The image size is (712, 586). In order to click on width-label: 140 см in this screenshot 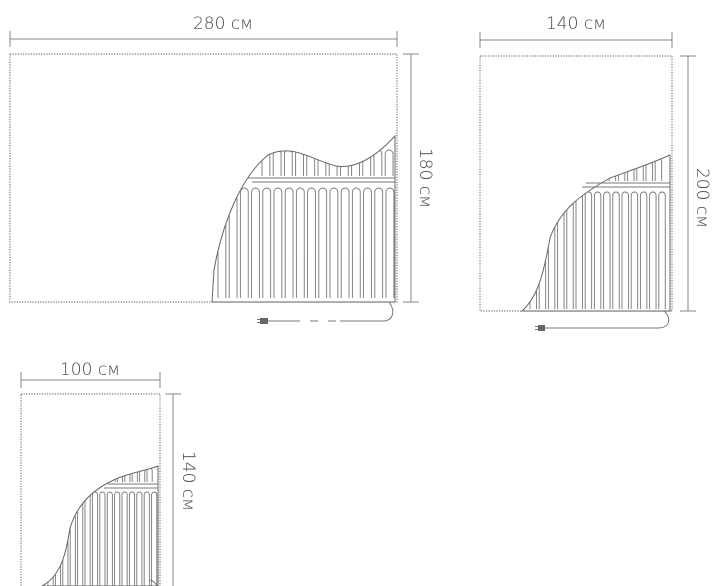, I will do `click(576, 24)`.